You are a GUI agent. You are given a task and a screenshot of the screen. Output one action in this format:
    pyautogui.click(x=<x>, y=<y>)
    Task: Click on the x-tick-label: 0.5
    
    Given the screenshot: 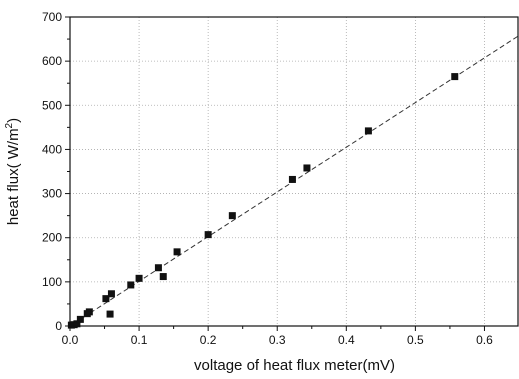 What is the action you would take?
    pyautogui.click(x=415, y=340)
    